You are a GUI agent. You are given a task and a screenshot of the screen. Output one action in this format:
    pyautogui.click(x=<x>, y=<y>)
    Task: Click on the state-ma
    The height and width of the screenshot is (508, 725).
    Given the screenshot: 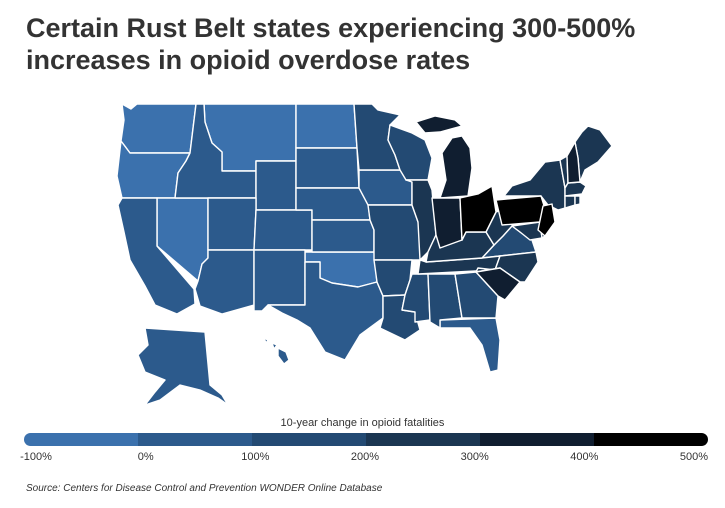 What is the action you would take?
    pyautogui.click(x=575, y=189)
    